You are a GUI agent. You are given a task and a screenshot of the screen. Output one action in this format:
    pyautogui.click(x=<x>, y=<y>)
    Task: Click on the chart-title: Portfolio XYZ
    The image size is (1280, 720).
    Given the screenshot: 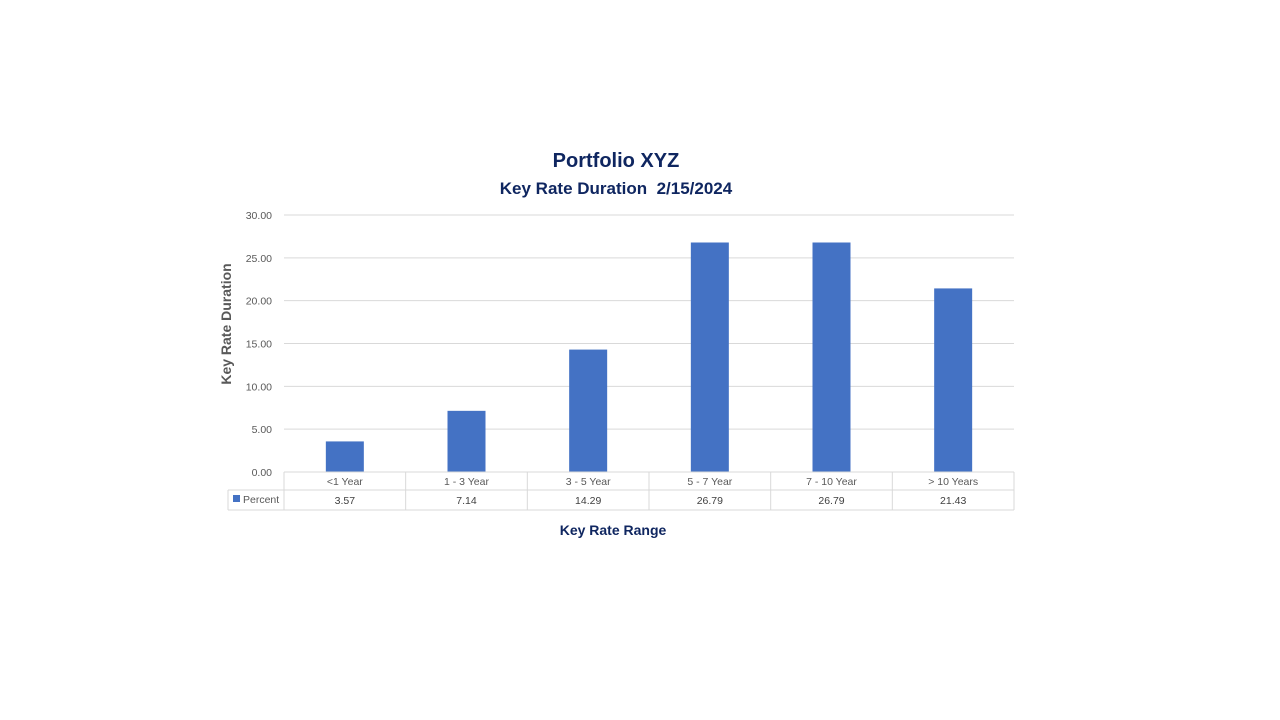 What is the action you would take?
    pyautogui.click(x=616, y=161)
    